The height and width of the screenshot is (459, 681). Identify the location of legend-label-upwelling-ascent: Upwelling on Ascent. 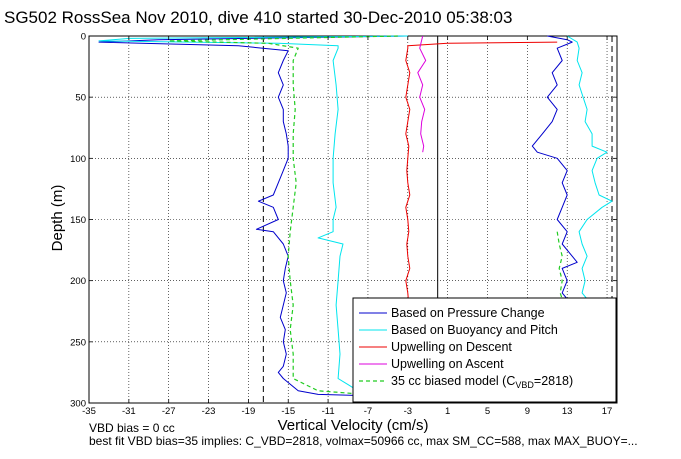
(447, 364).